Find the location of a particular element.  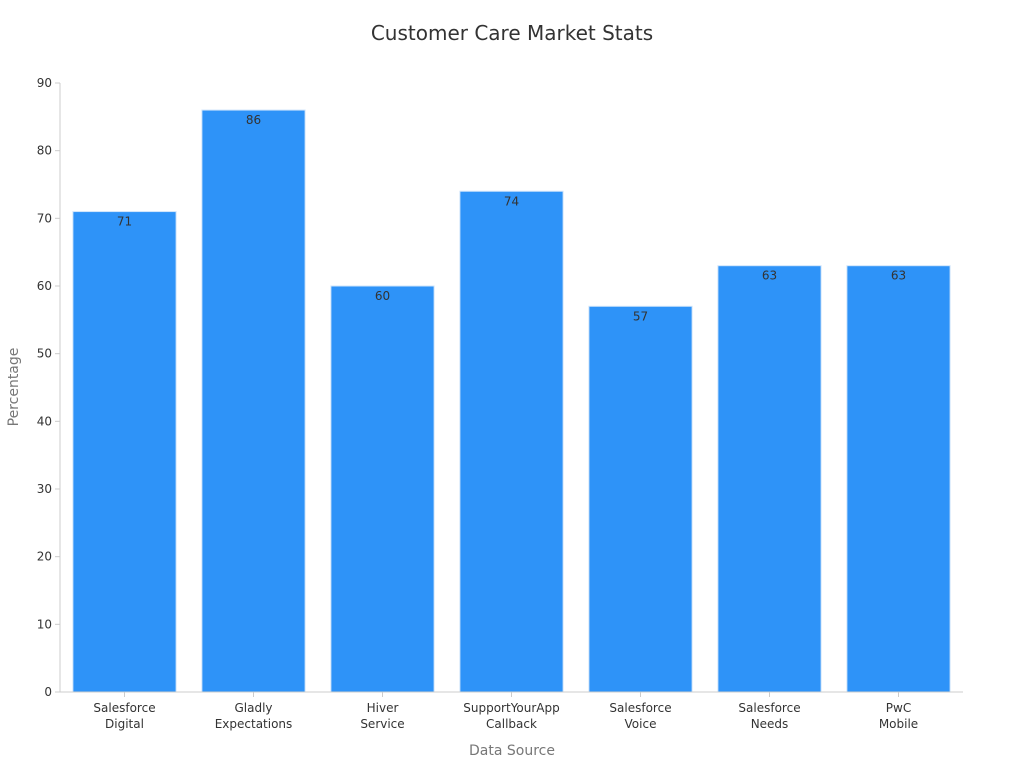

y-tick-label-8: 80 is located at coordinates (44, 151).